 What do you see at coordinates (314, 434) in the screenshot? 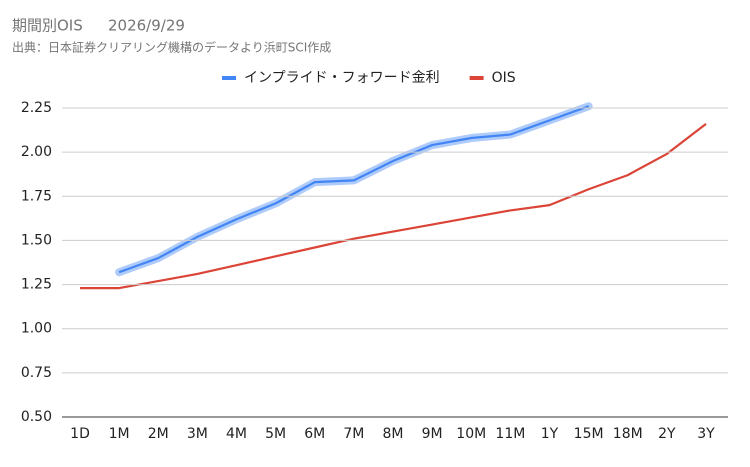
I see `x-tick-label: 6M` at bounding box center [314, 434].